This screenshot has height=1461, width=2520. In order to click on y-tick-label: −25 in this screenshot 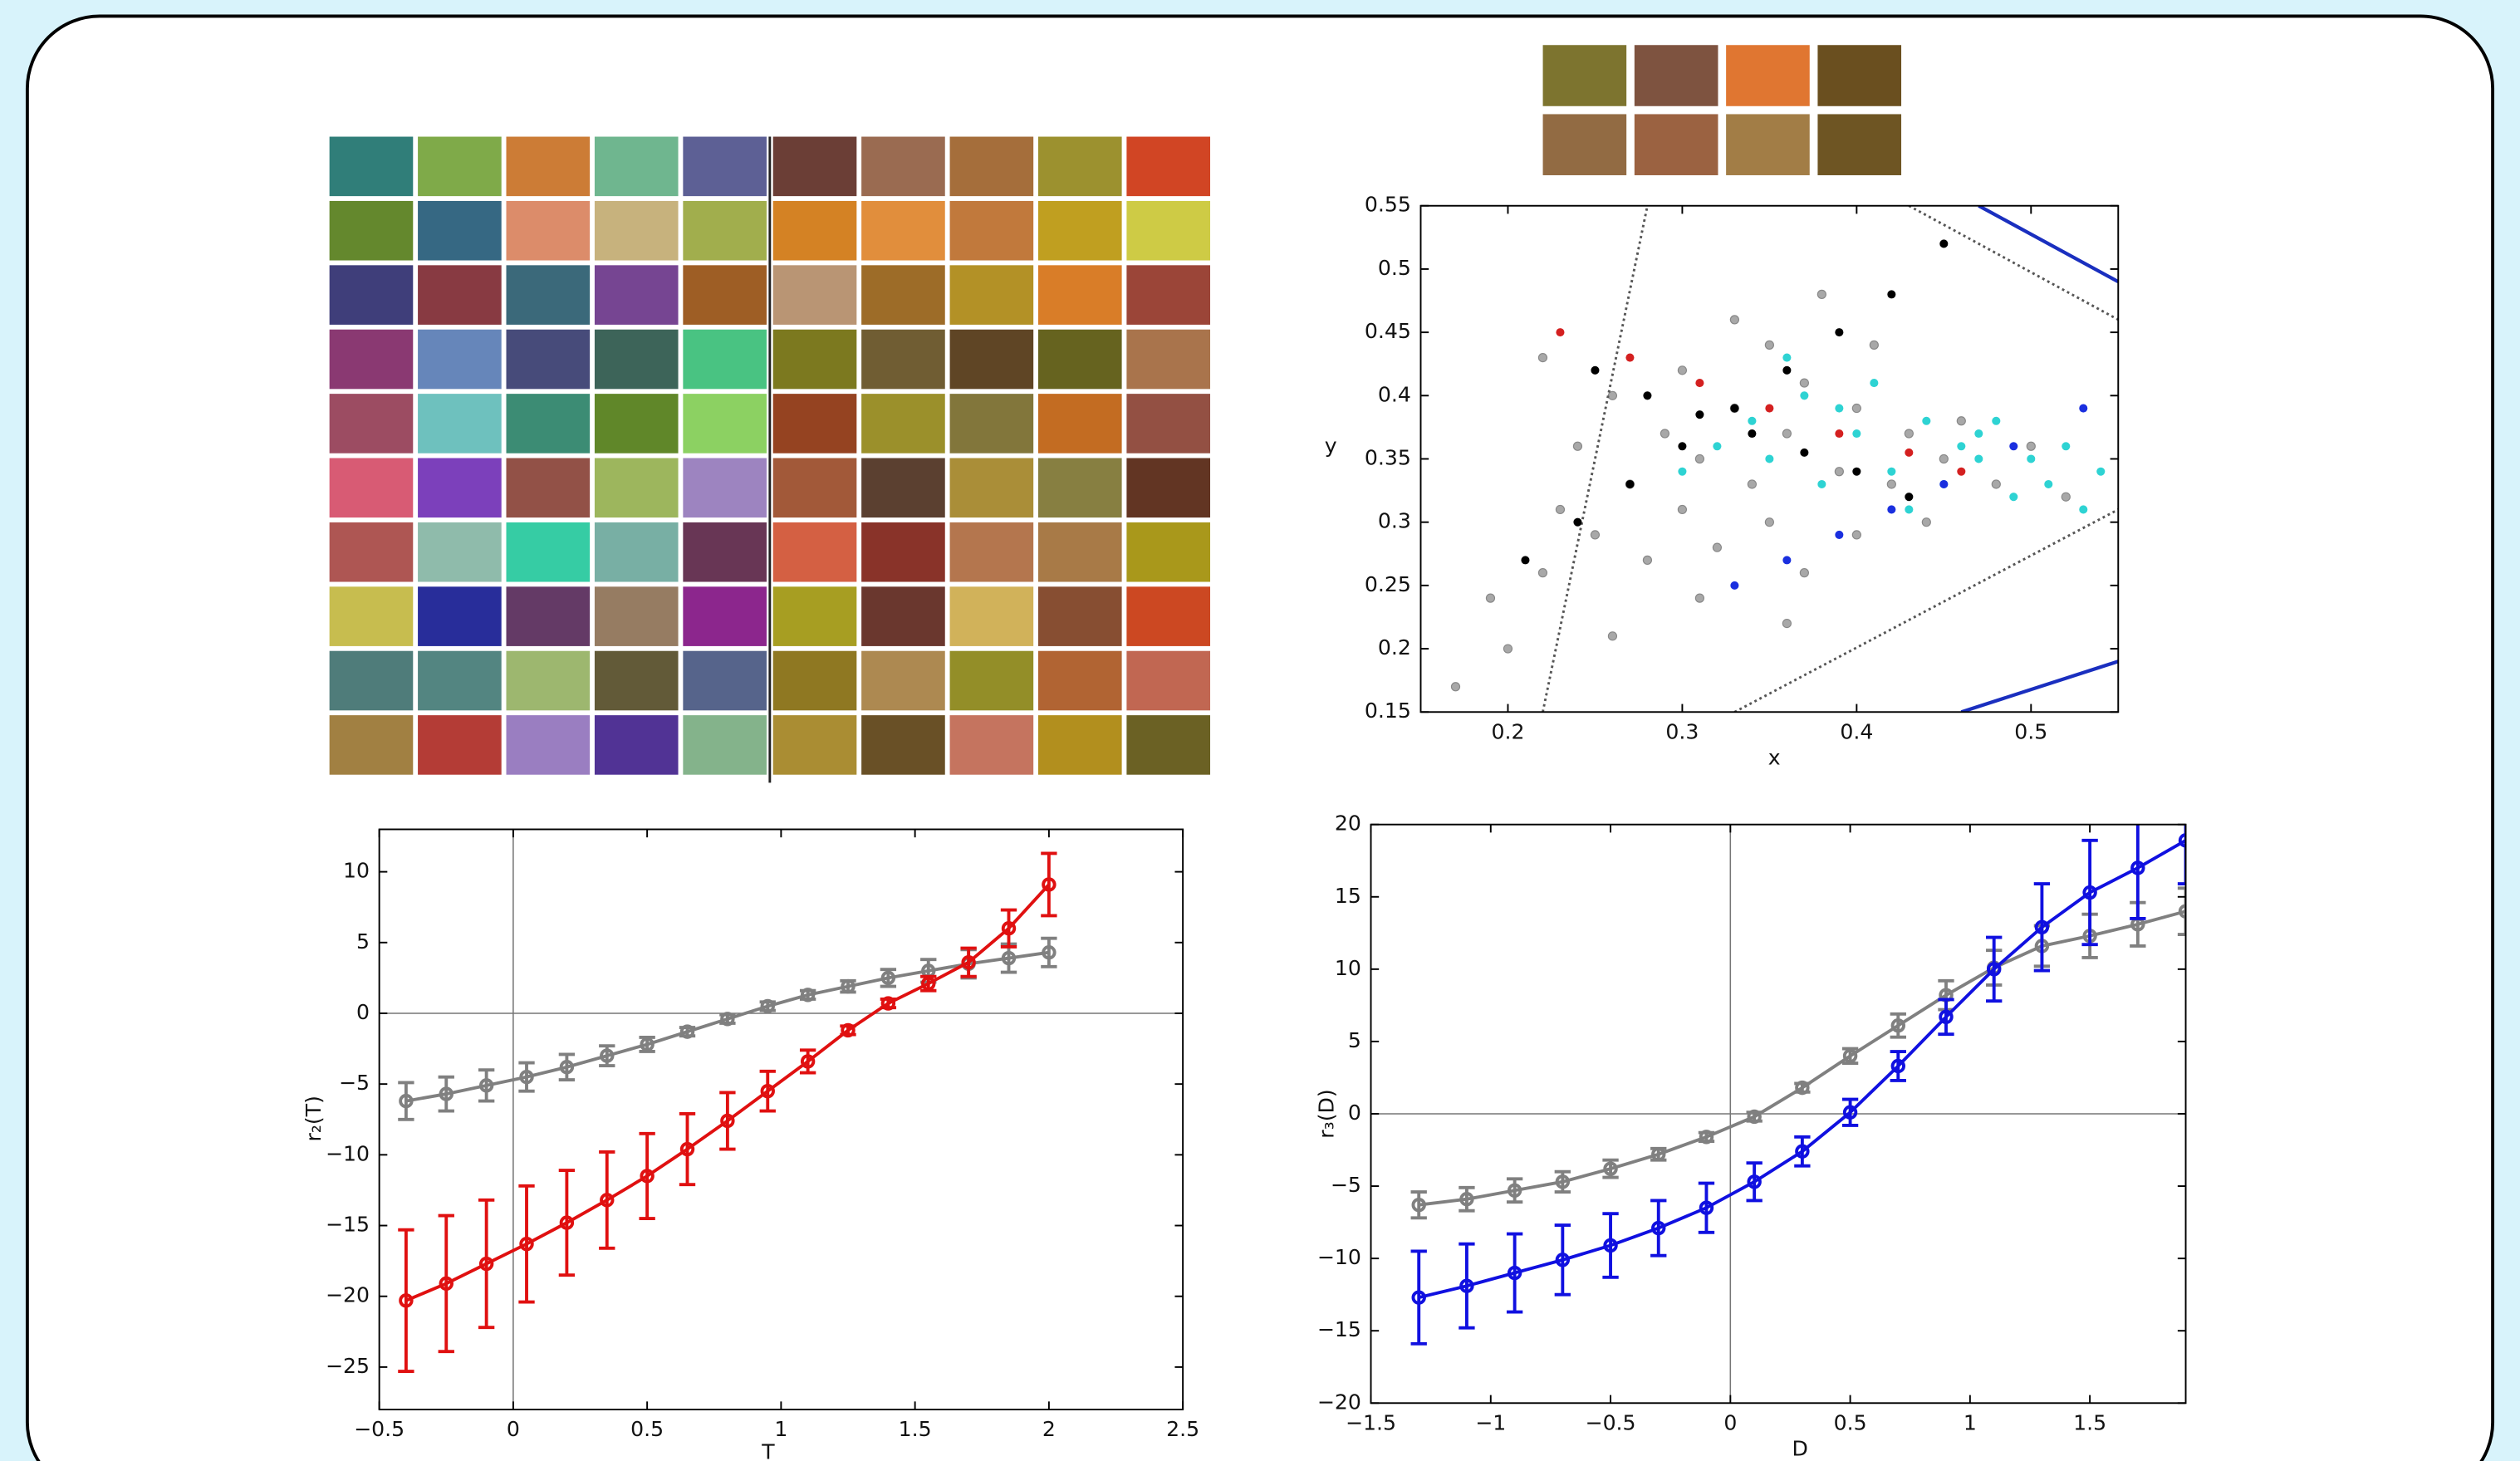, I will do `click(348, 1366)`.